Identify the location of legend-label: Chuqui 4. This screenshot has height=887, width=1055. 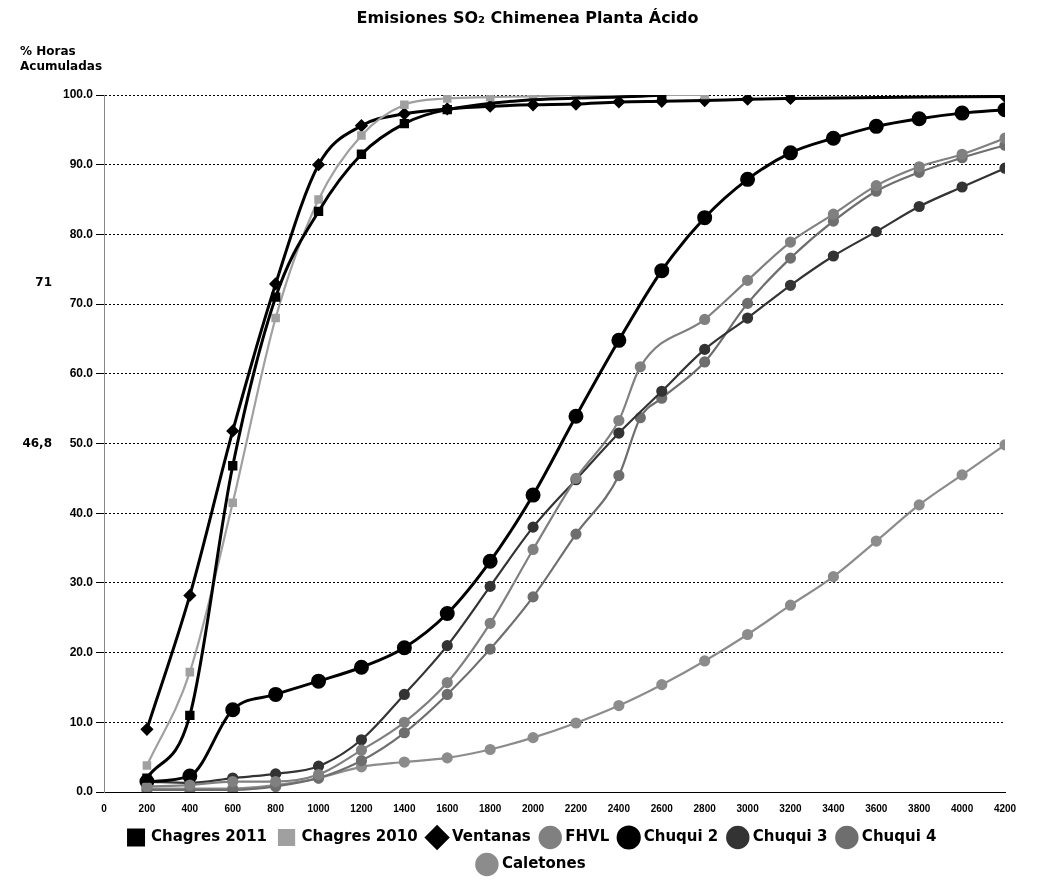
(899, 836).